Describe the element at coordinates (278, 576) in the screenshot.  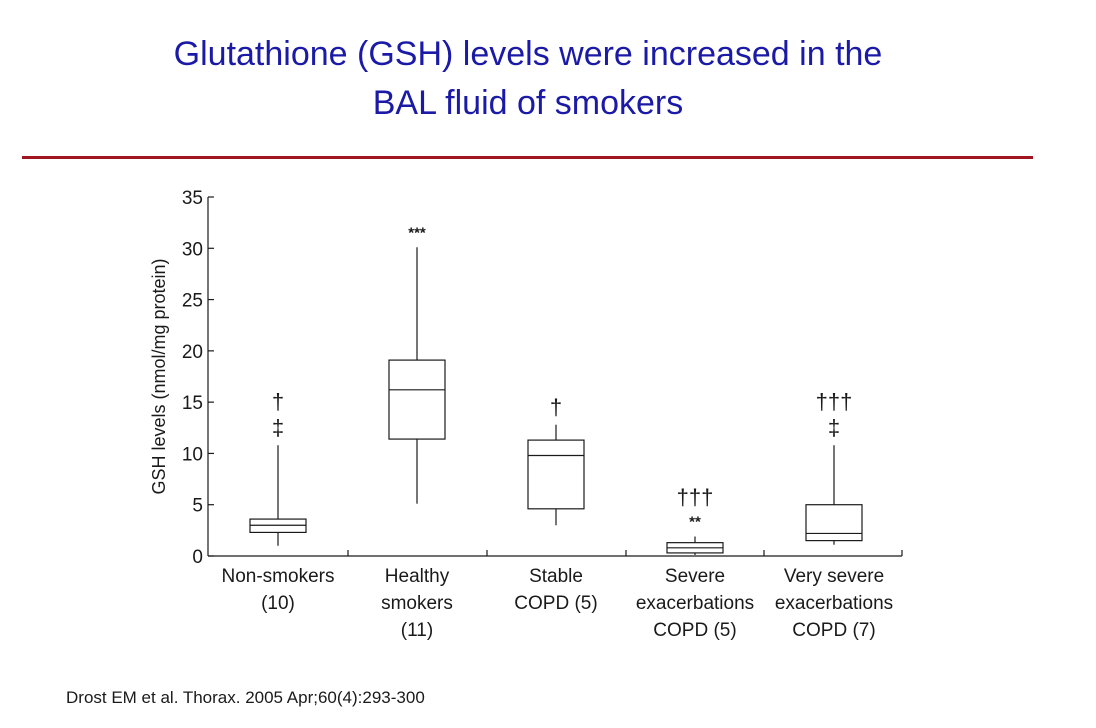
I see `x-category-label: Non-smokers` at that location.